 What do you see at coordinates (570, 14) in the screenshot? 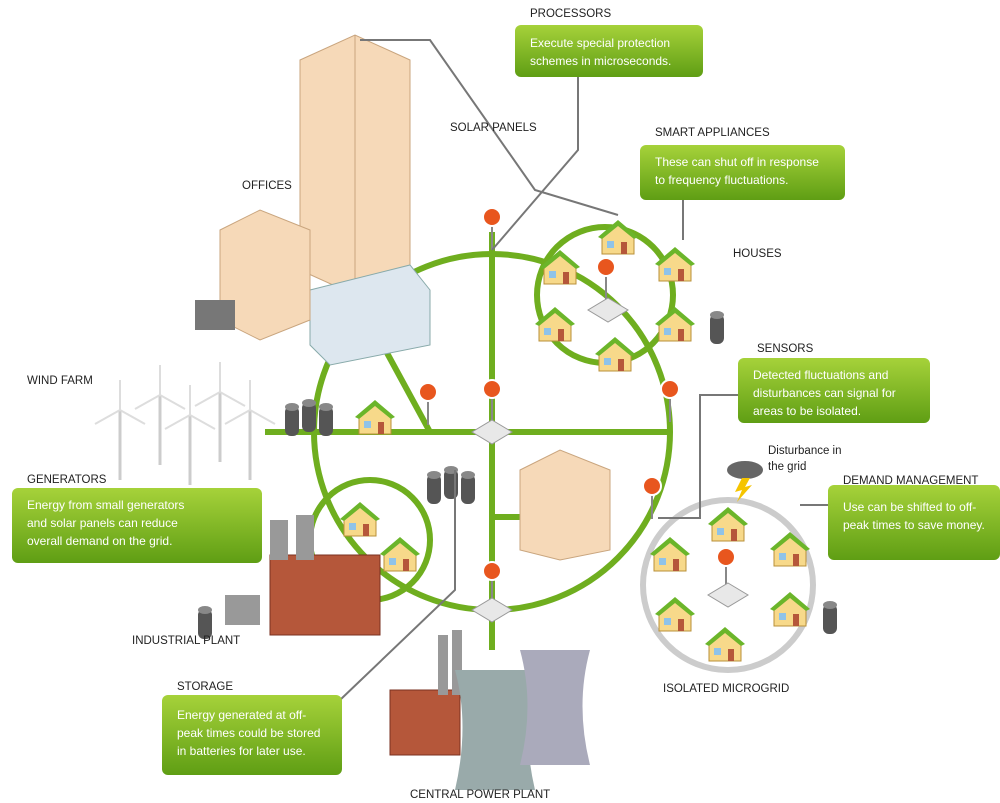
I see `callout-title: PROCESSORS` at bounding box center [570, 14].